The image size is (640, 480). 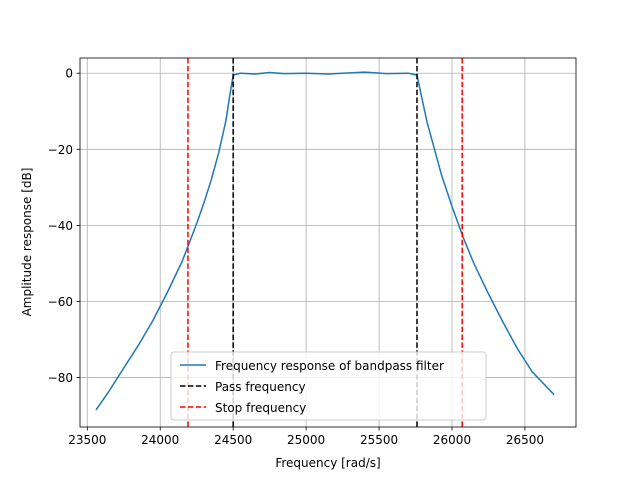 I want to click on legend-box, so click(x=328, y=386).